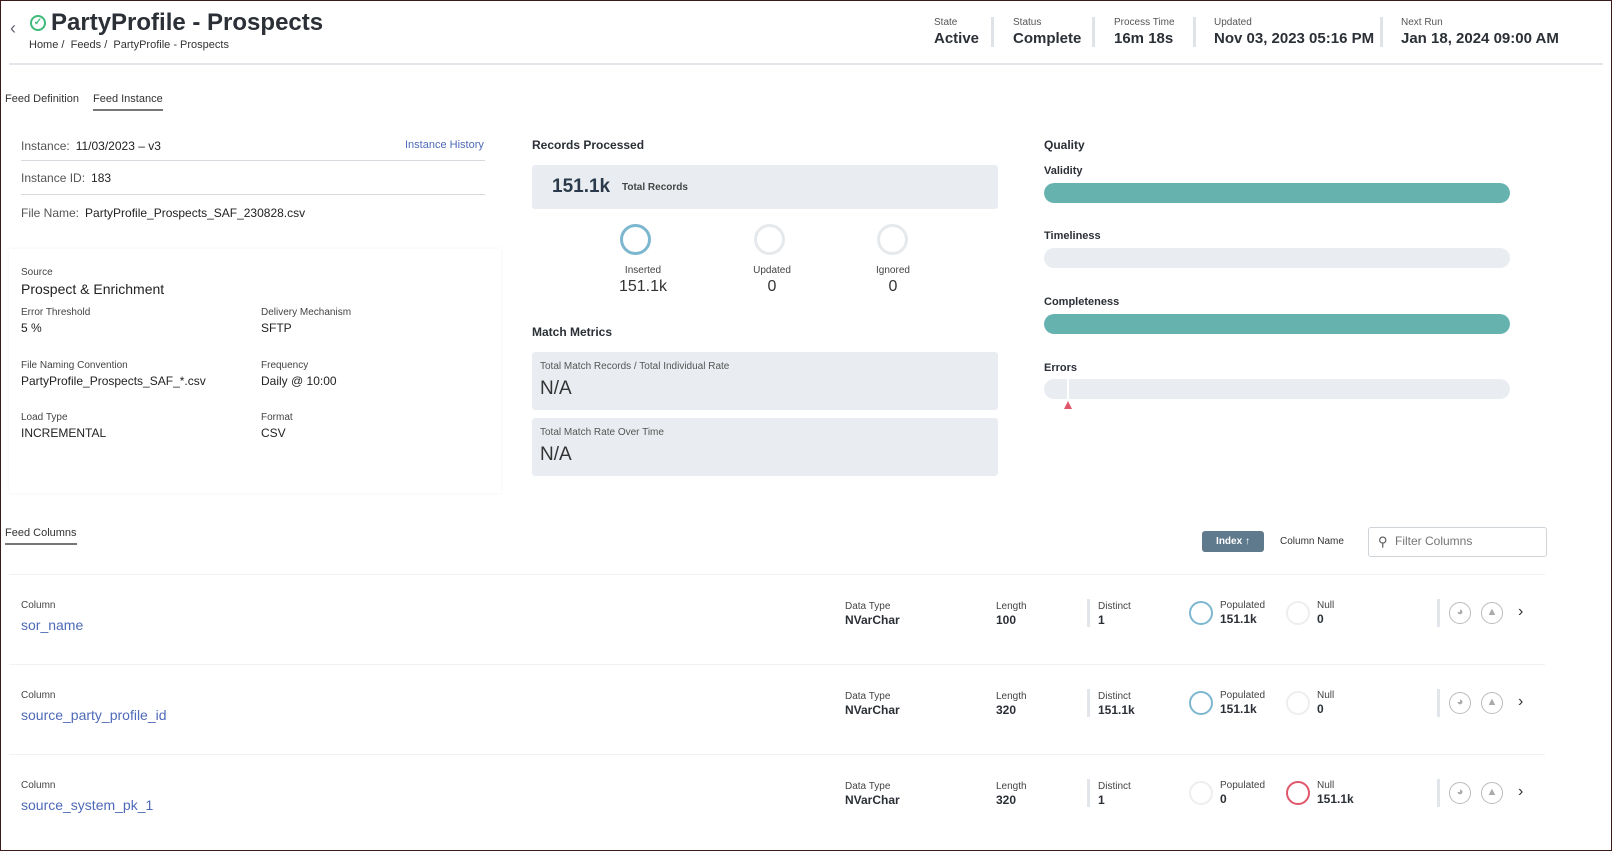 The image size is (1612, 851). I want to click on total-records-value: 151.1k, so click(581, 186).